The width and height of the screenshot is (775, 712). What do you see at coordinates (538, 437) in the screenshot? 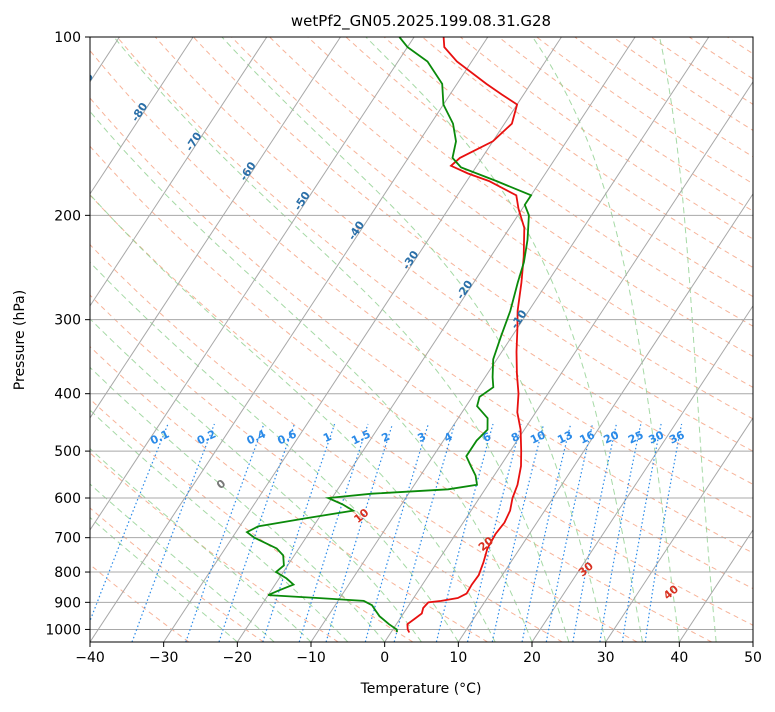
I see `mixing-ratio-label: 10` at bounding box center [538, 437].